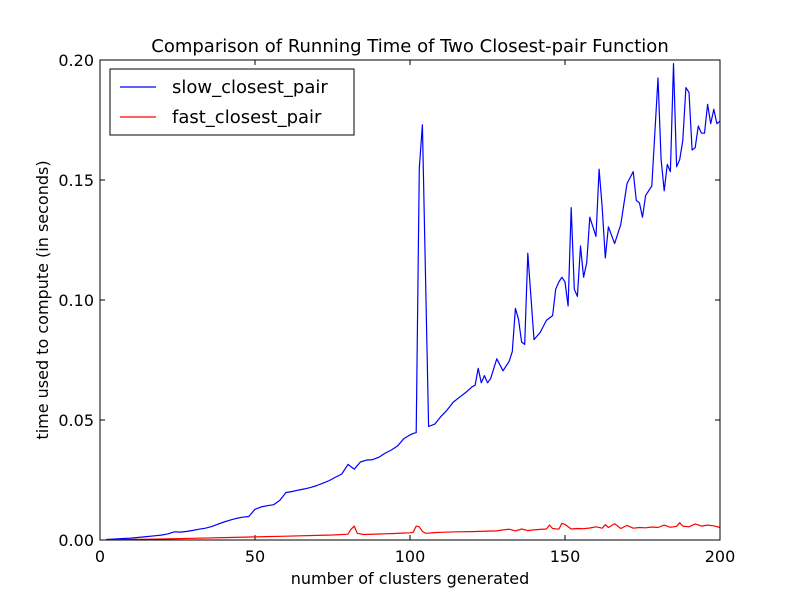 Image resolution: width=800 pixels, height=600 pixels. What do you see at coordinates (410, 578) in the screenshot?
I see `x-axis-label: number of clusters generated` at bounding box center [410, 578].